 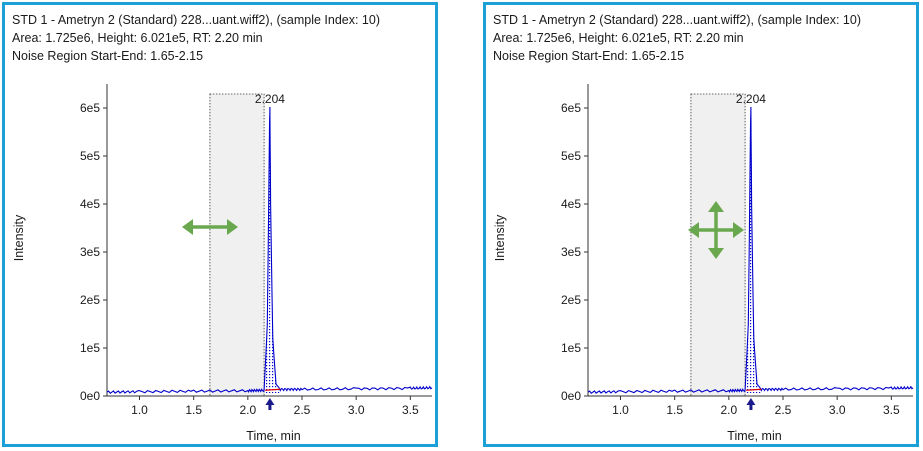 What do you see at coordinates (210, 227) in the screenshot?
I see `horizontal-resize-arrow-icon` at bounding box center [210, 227].